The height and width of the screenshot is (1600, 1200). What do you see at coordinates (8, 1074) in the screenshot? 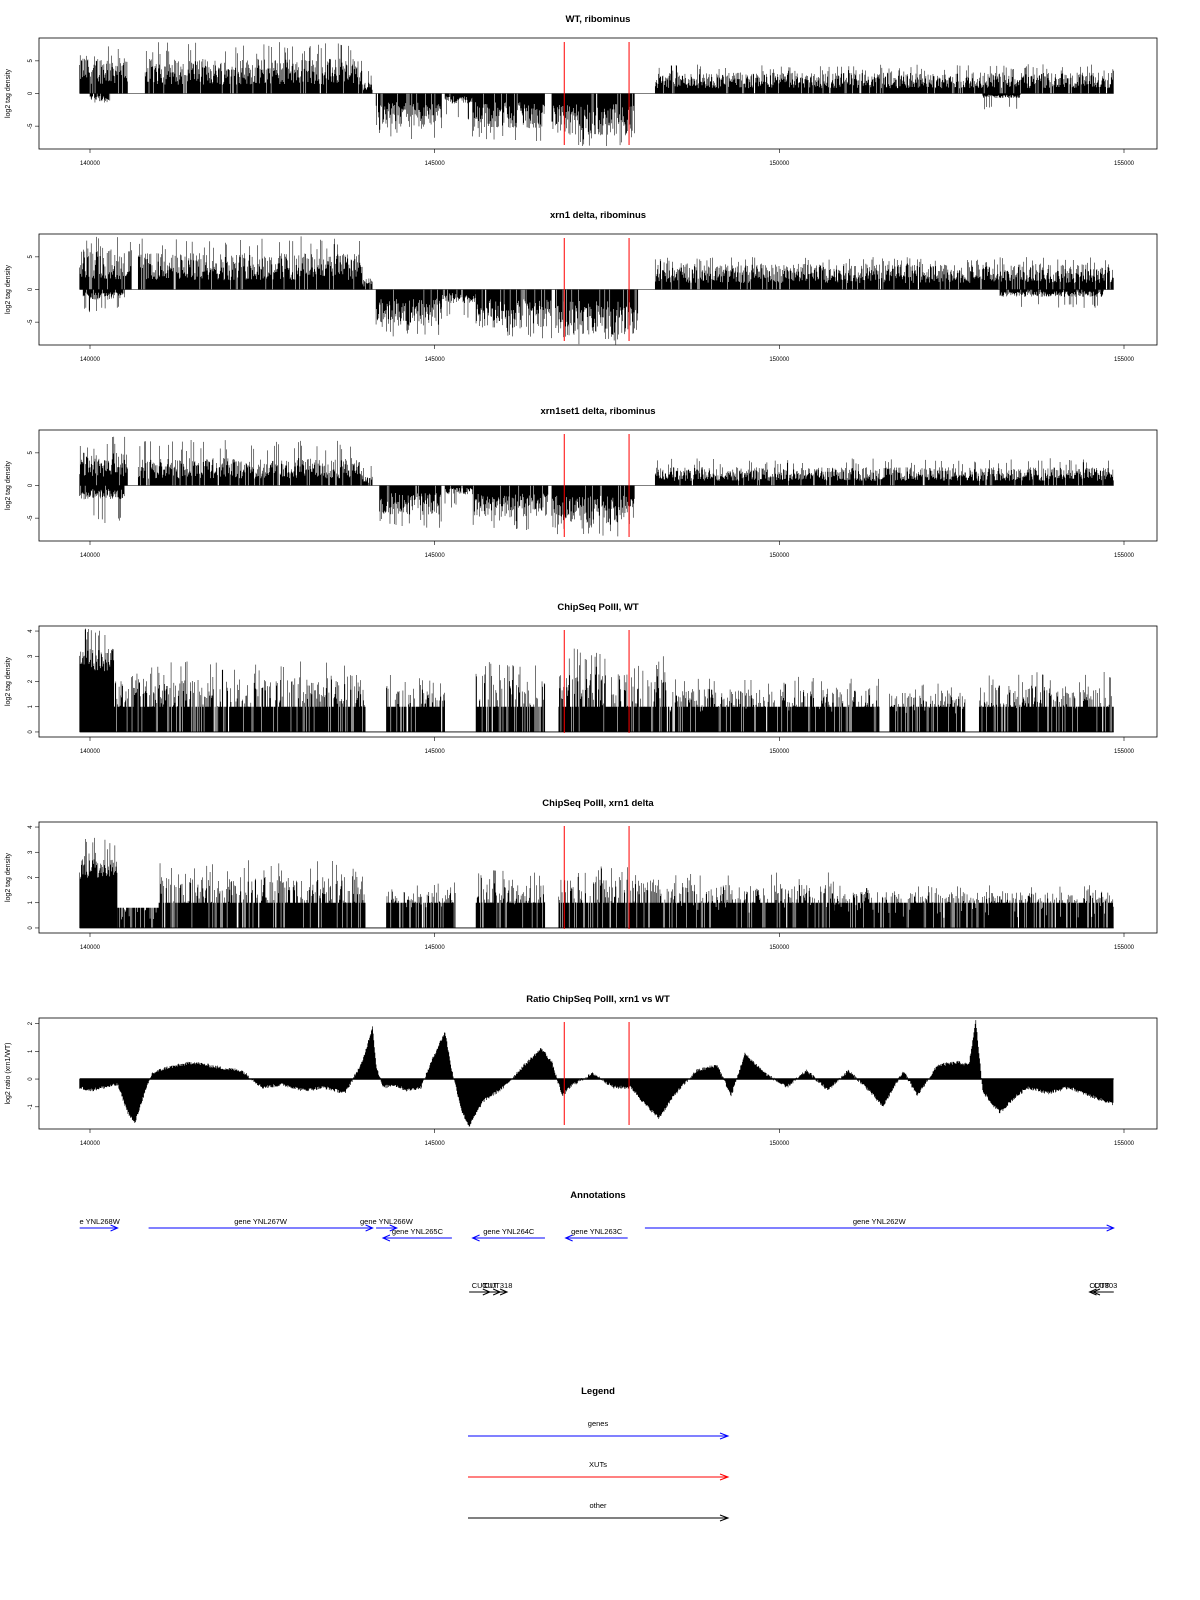
I see `y-axis-label: log2 ratio (xrn1/WT)` at bounding box center [8, 1074].